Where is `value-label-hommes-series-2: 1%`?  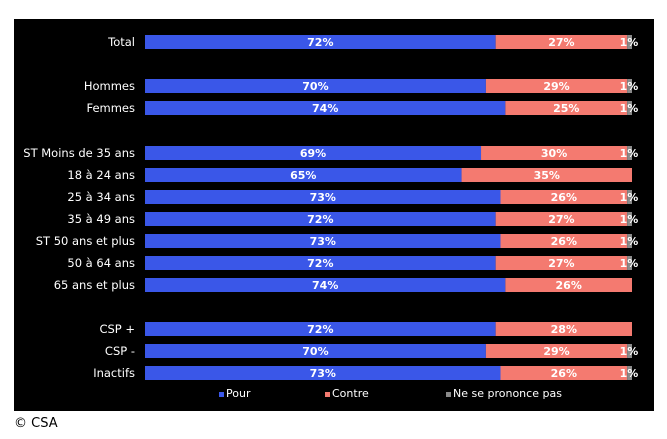 value-label-hommes-series-2: 1% is located at coordinates (629, 86).